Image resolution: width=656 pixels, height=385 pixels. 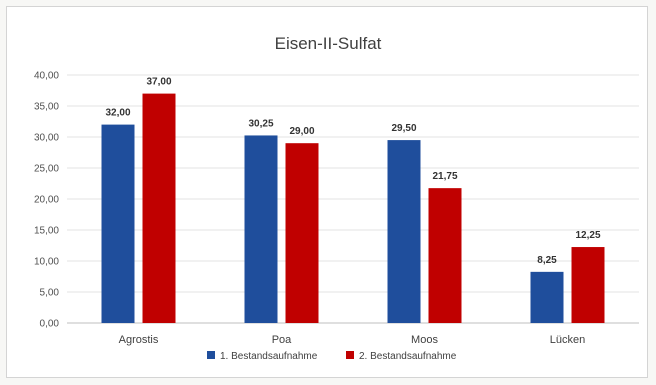 What do you see at coordinates (282, 340) in the screenshot?
I see `x-category-label: Poa` at bounding box center [282, 340].